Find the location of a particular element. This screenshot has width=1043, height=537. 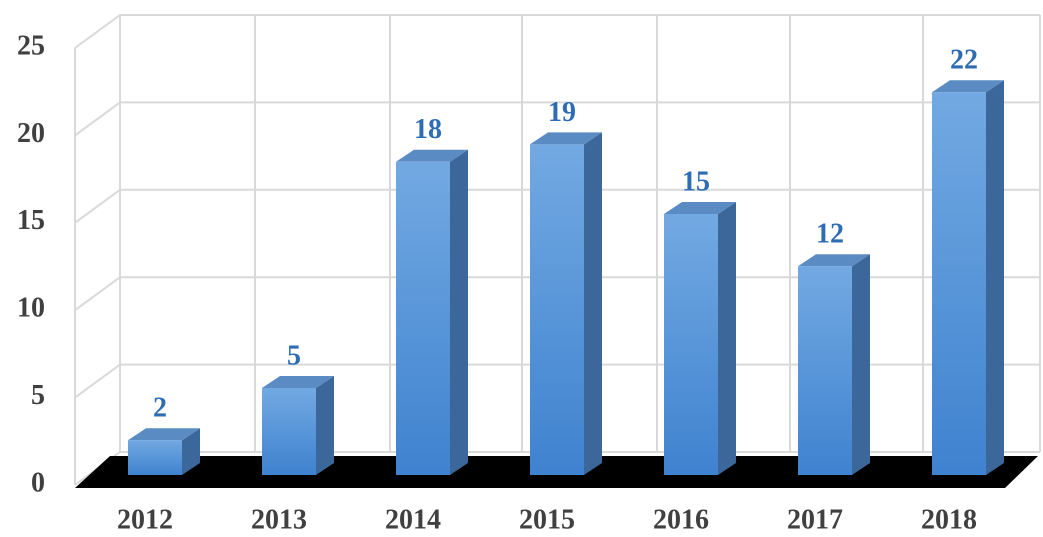

y-tick-label: 25 is located at coordinates (31, 45).